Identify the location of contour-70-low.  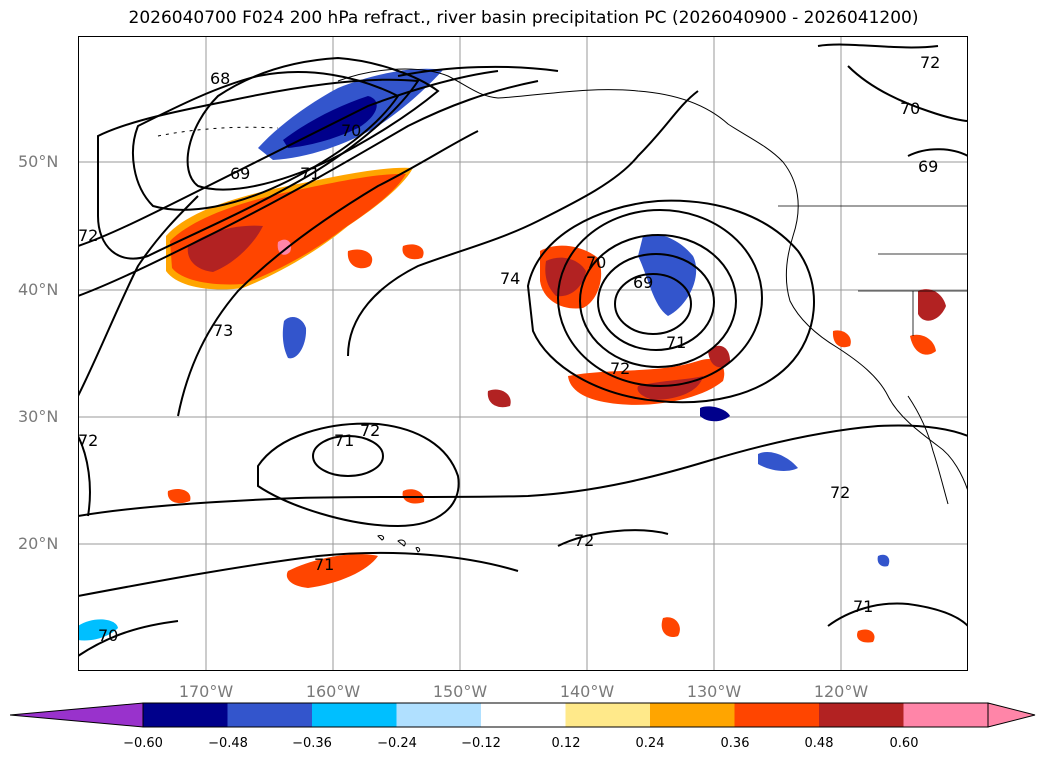
(656, 302).